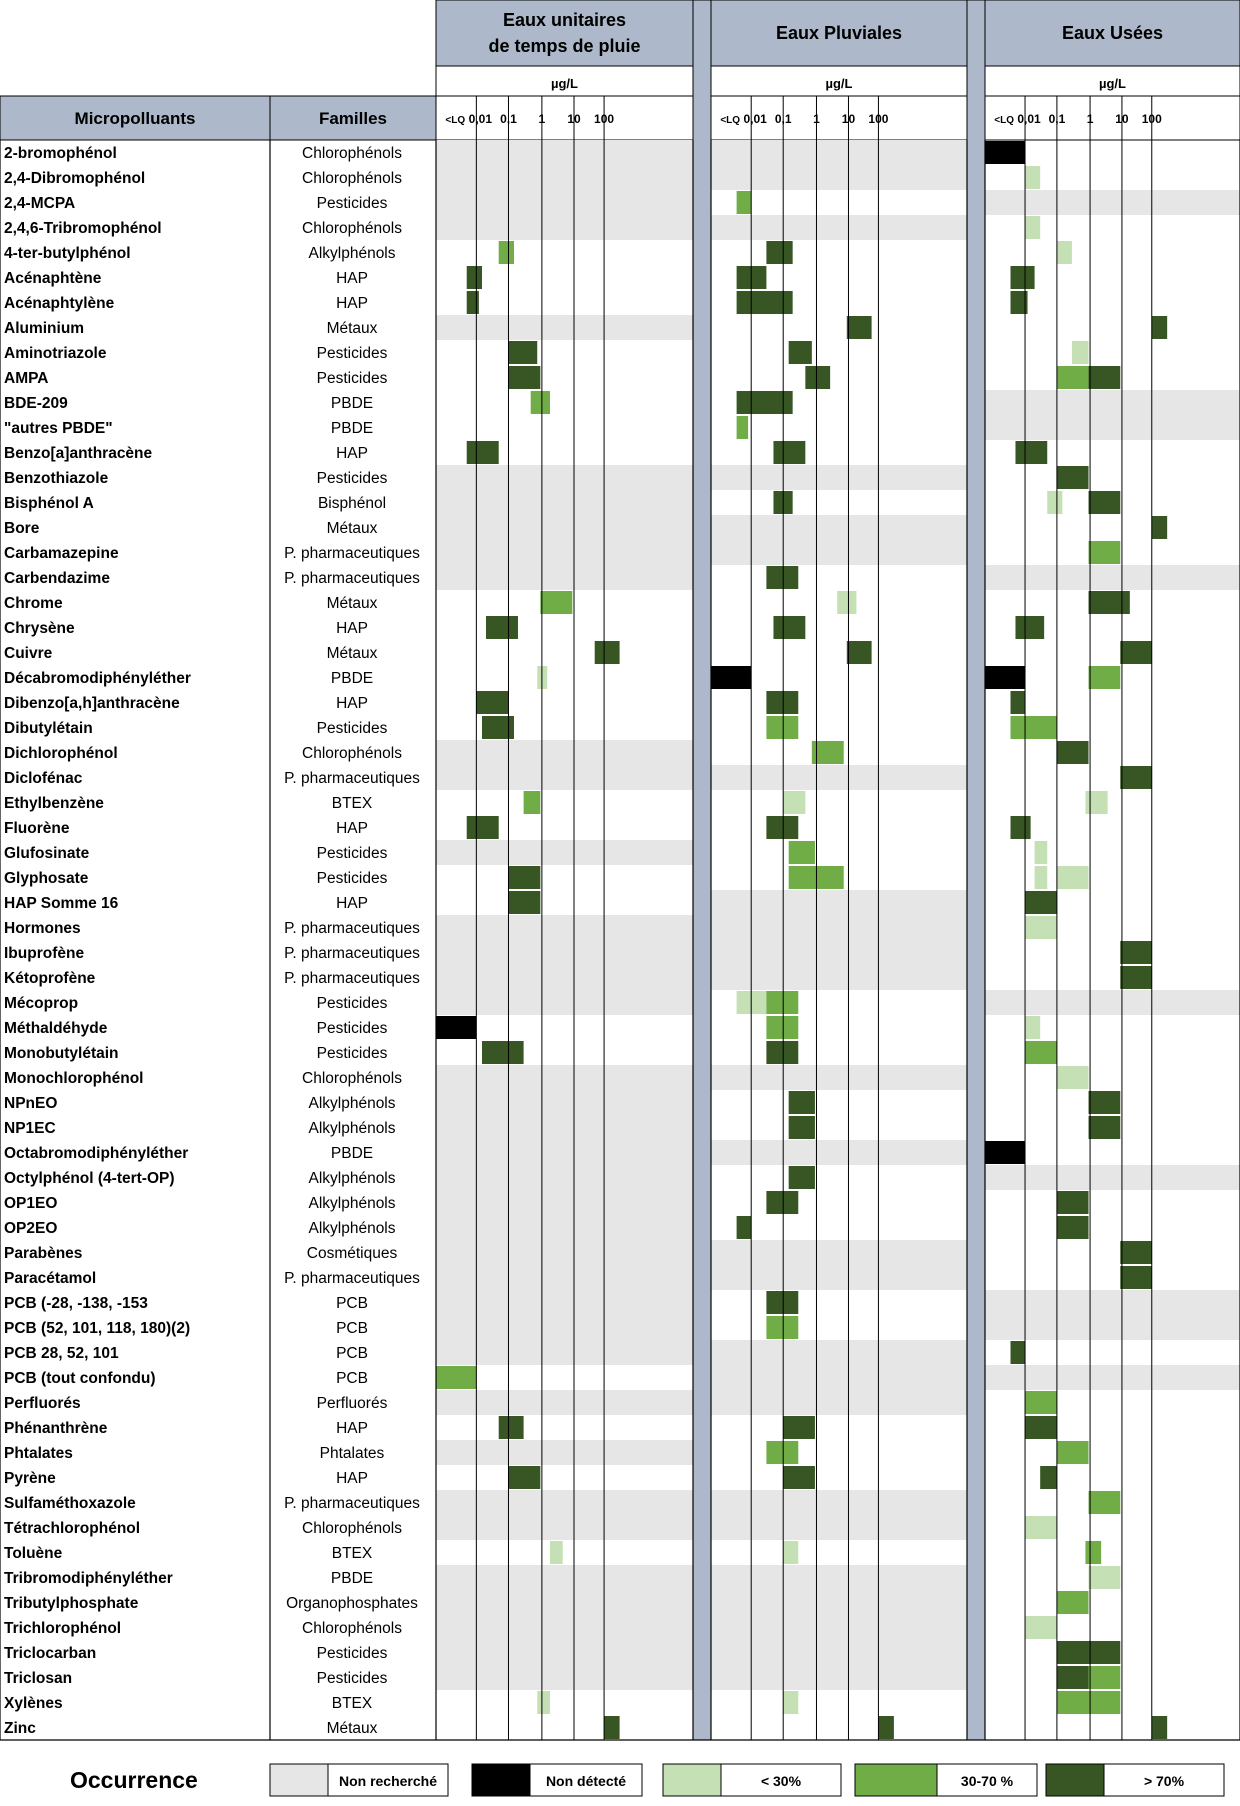 This screenshot has height=1806, width=1240. What do you see at coordinates (546, 477) in the screenshot?
I see `table-row: Benzothiazole Pesticides` at bounding box center [546, 477].